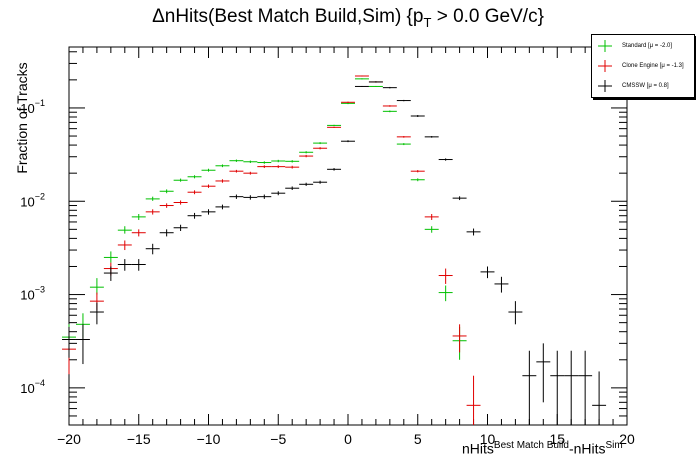 Image resolution: width=696 pixels, height=472 pixels. I want to click on legend-entry-cmssw: CMSSW [μ = 0.8], so click(644, 86).